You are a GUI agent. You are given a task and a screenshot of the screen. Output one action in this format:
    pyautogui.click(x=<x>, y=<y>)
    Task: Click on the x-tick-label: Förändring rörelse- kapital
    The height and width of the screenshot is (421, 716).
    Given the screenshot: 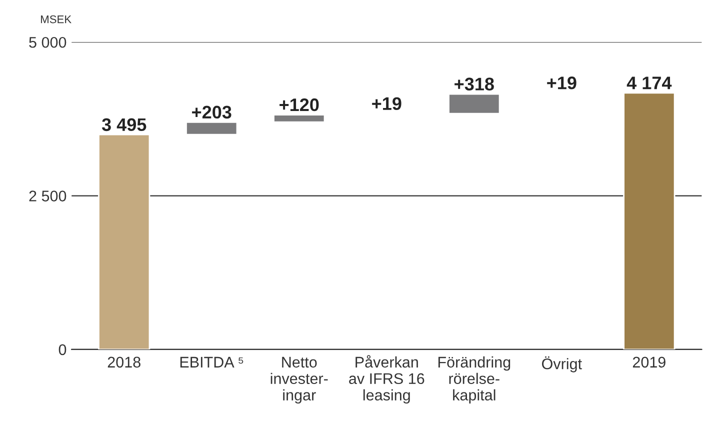 What is the action you would take?
    pyautogui.click(x=474, y=380)
    